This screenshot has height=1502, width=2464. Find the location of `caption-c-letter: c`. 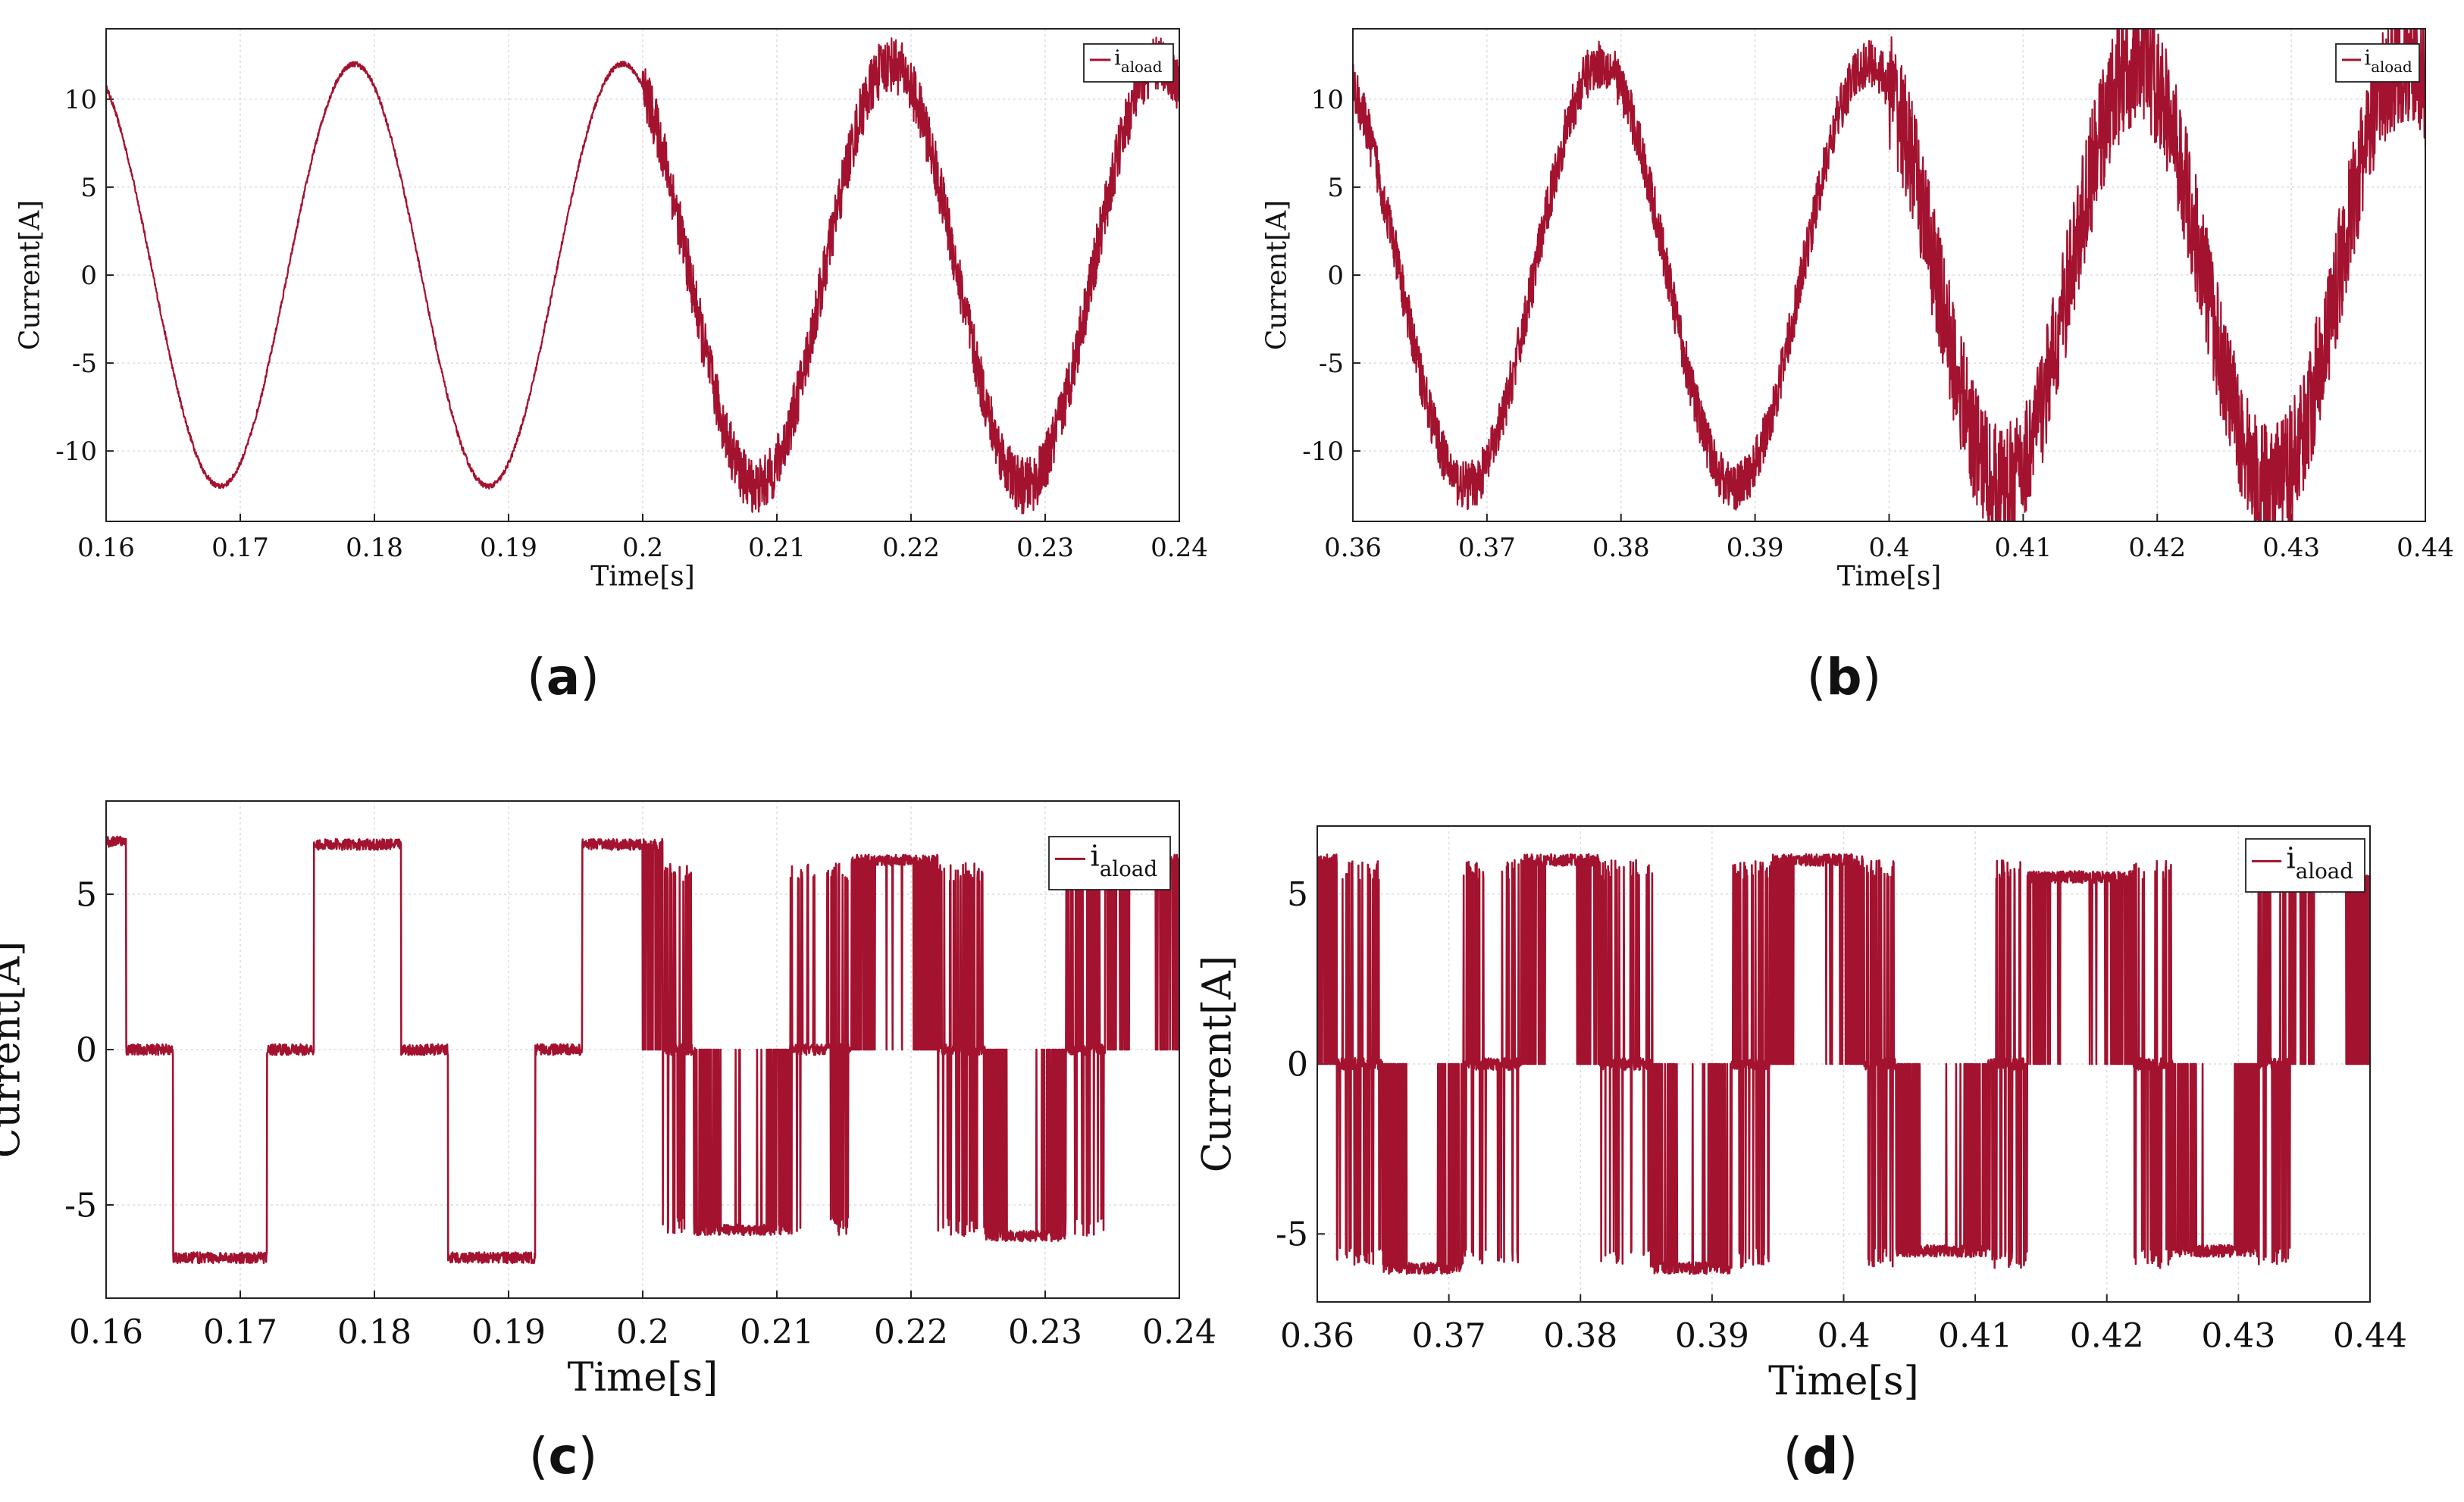

caption-c-letter: c is located at coordinates (563, 1456).